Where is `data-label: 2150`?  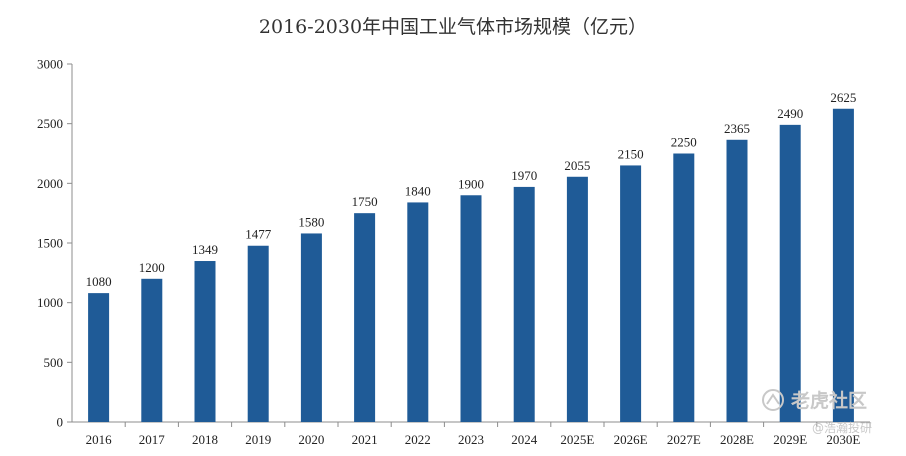
data-label: 2150 is located at coordinates (631, 153).